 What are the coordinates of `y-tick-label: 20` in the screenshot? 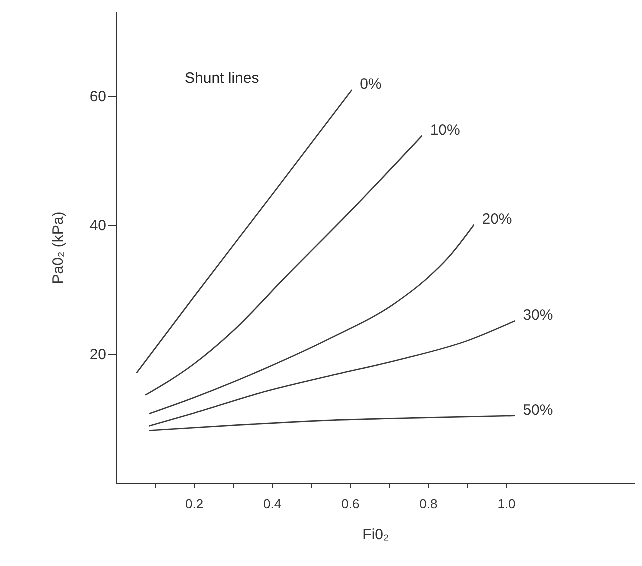 It's located at (98, 355).